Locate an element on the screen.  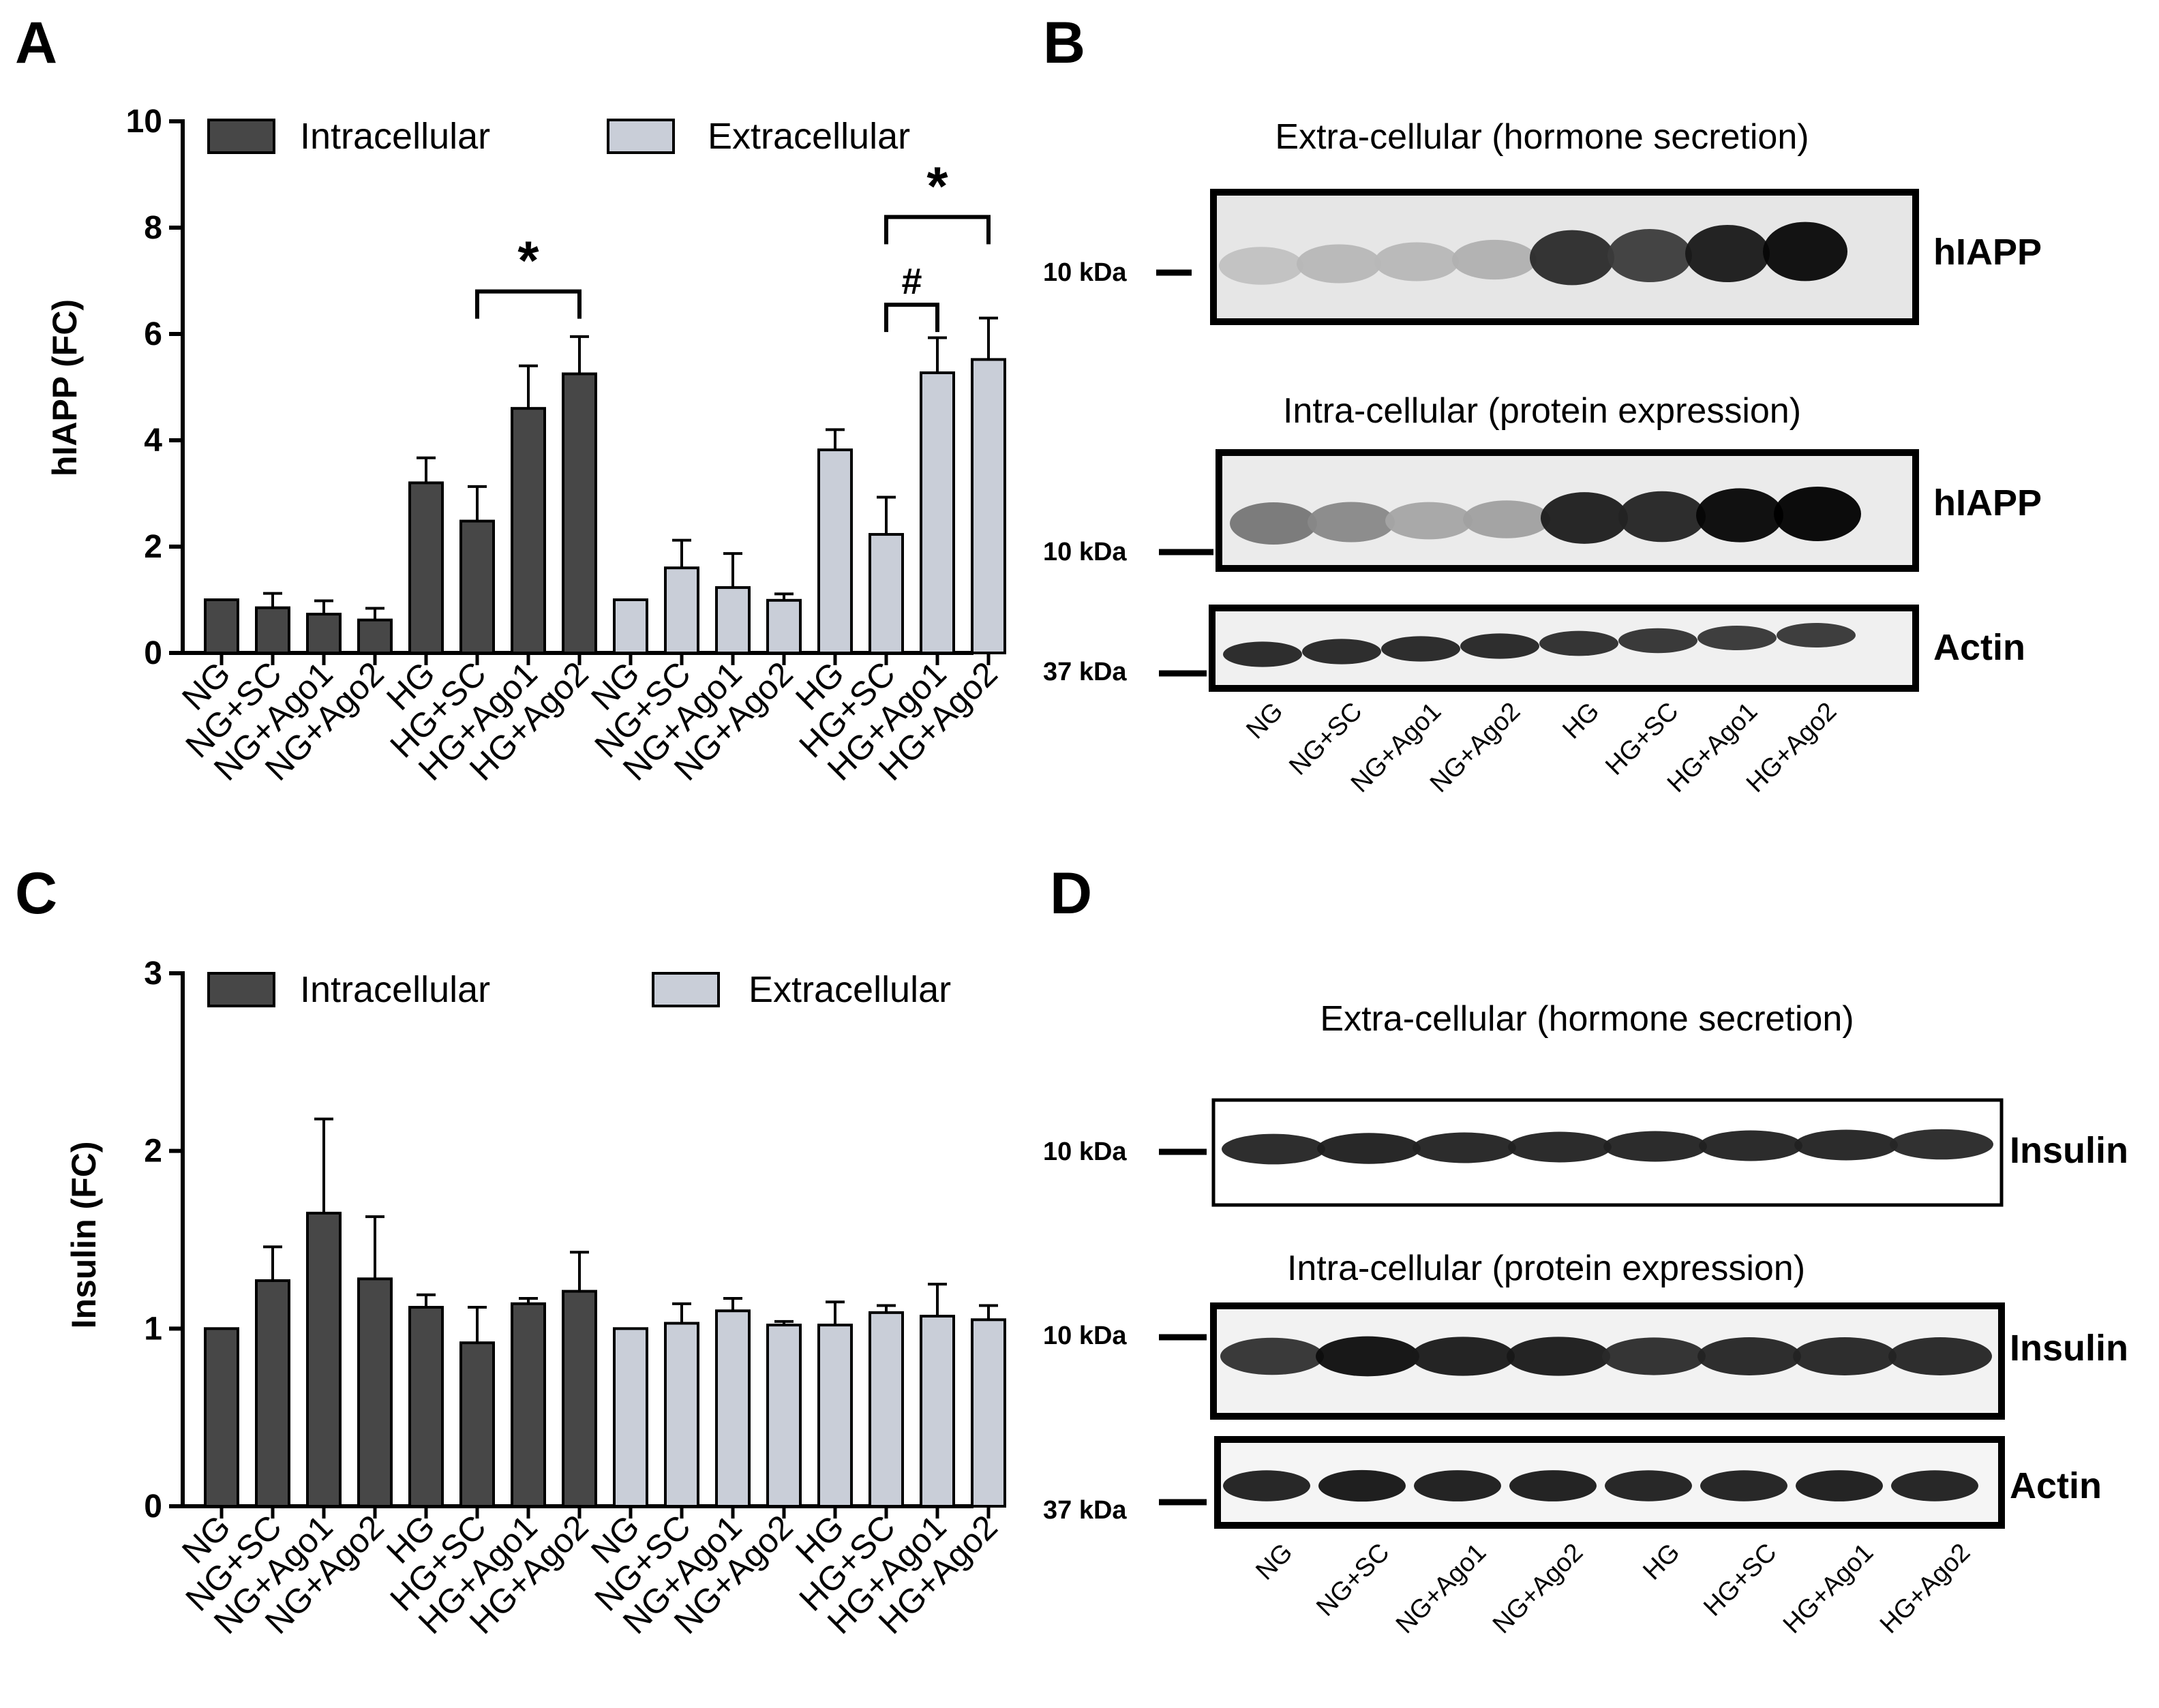
chartC-ytick-label: 1 is located at coordinates (153, 1329).